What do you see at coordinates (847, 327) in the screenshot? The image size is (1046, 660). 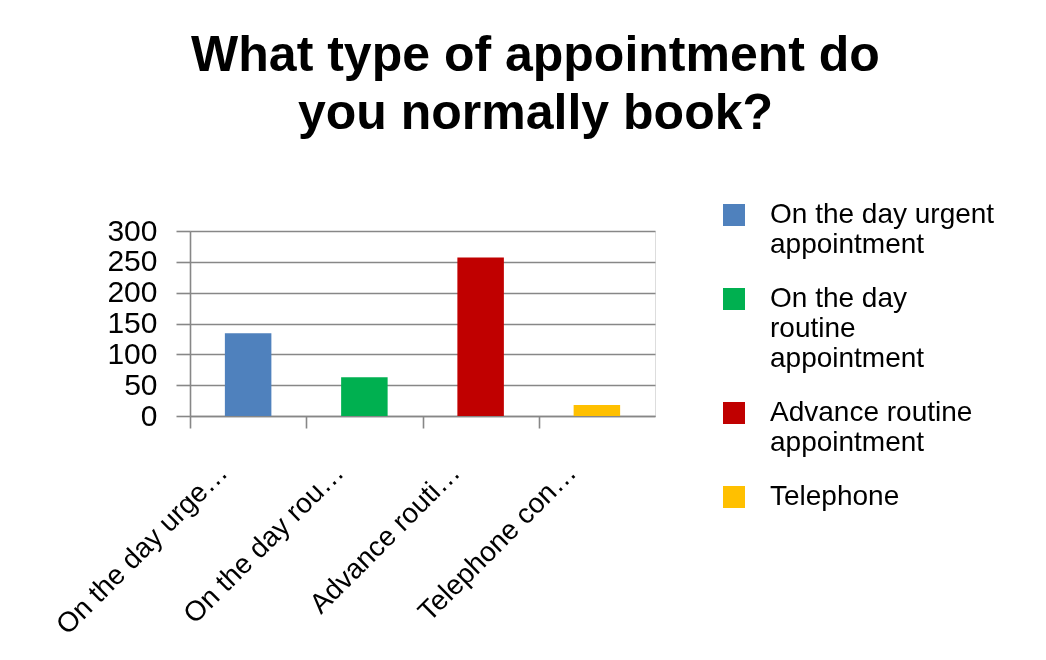 I see `legend-label: On the day routine appointment` at bounding box center [847, 327].